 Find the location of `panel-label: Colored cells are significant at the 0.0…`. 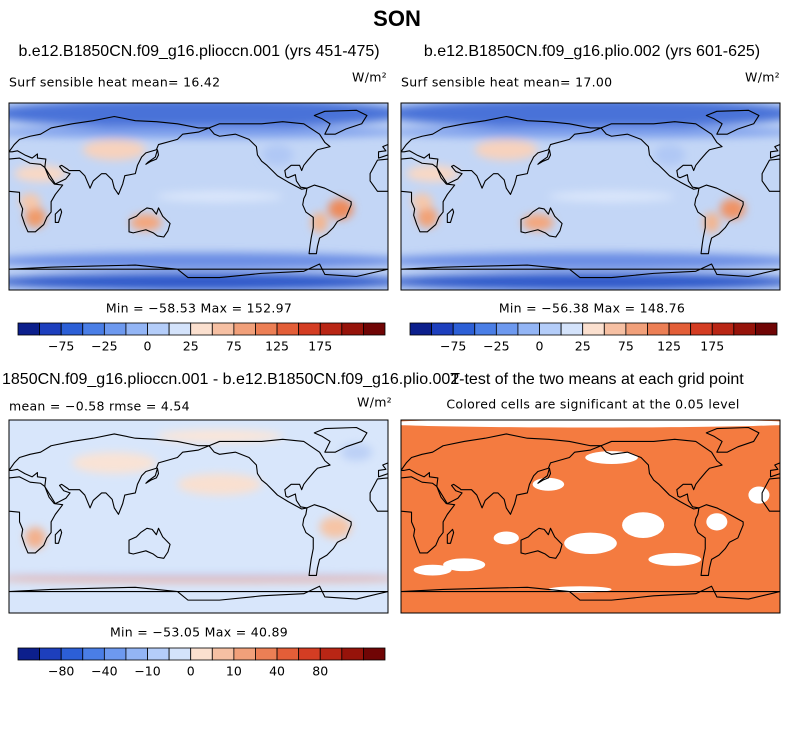

panel-label: Colored cells are significant at the 0.0… is located at coordinates (592, 404).